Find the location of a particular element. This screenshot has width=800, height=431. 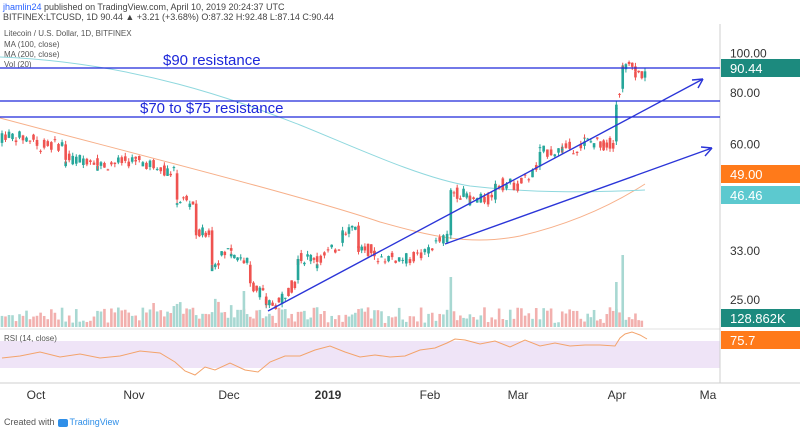

ma100-legend: MA (100, close) is located at coordinates (32, 44).